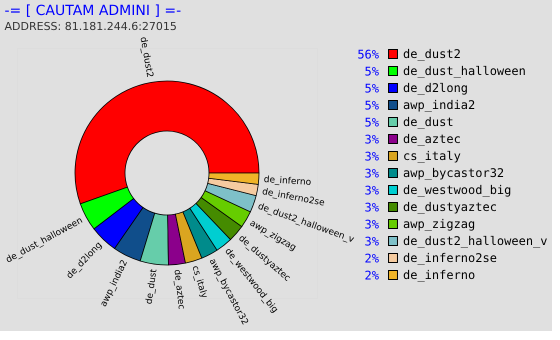 This screenshot has height=340, width=560. Describe the element at coordinates (450, 207) in the screenshot. I see `legend-label: de_dustyaztec` at that location.